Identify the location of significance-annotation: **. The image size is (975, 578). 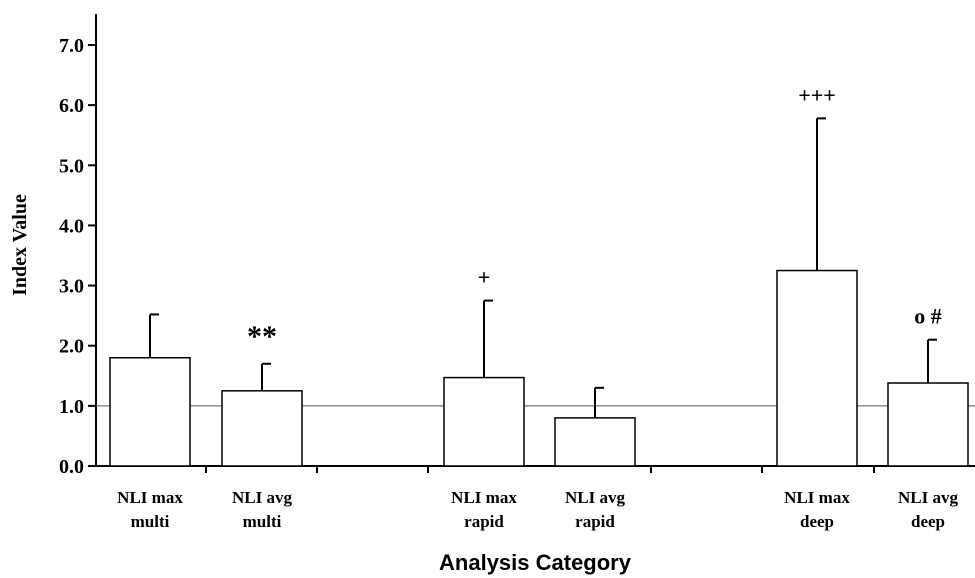
(262, 336).